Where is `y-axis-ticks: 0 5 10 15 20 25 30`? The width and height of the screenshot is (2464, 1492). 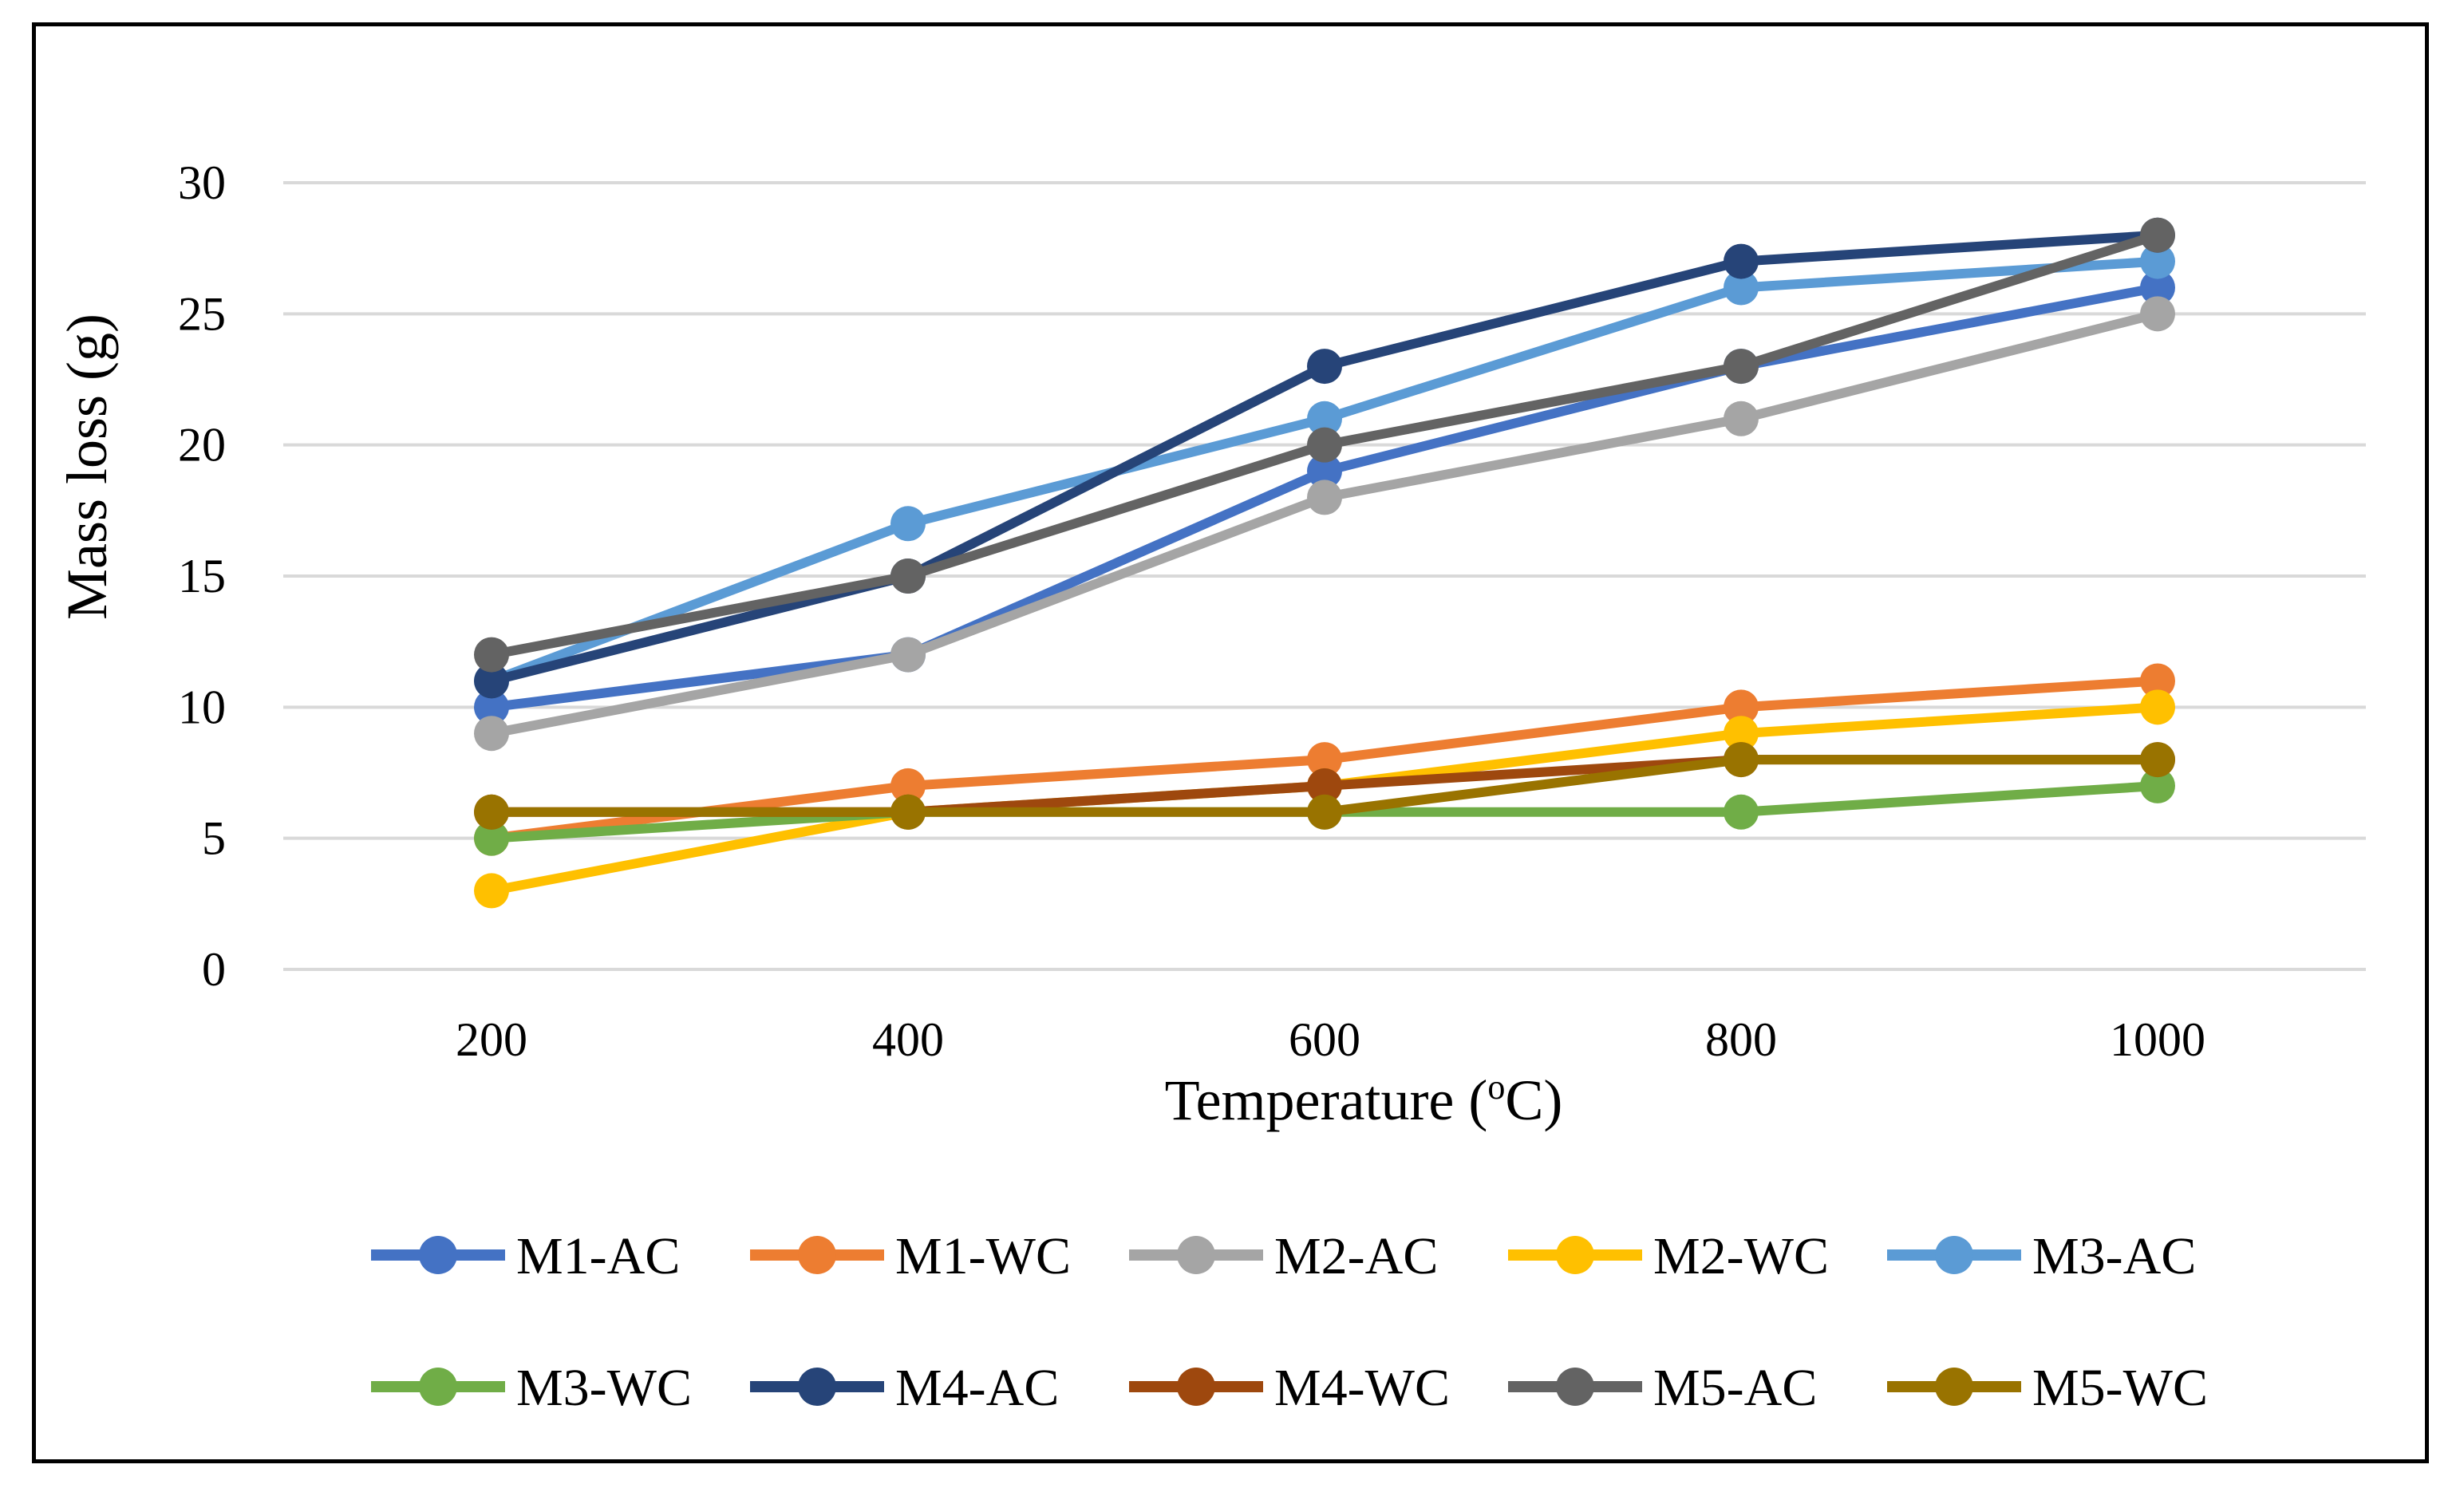 y-axis-ticks: 0 5 10 15 20 25 30 is located at coordinates (202, 576).